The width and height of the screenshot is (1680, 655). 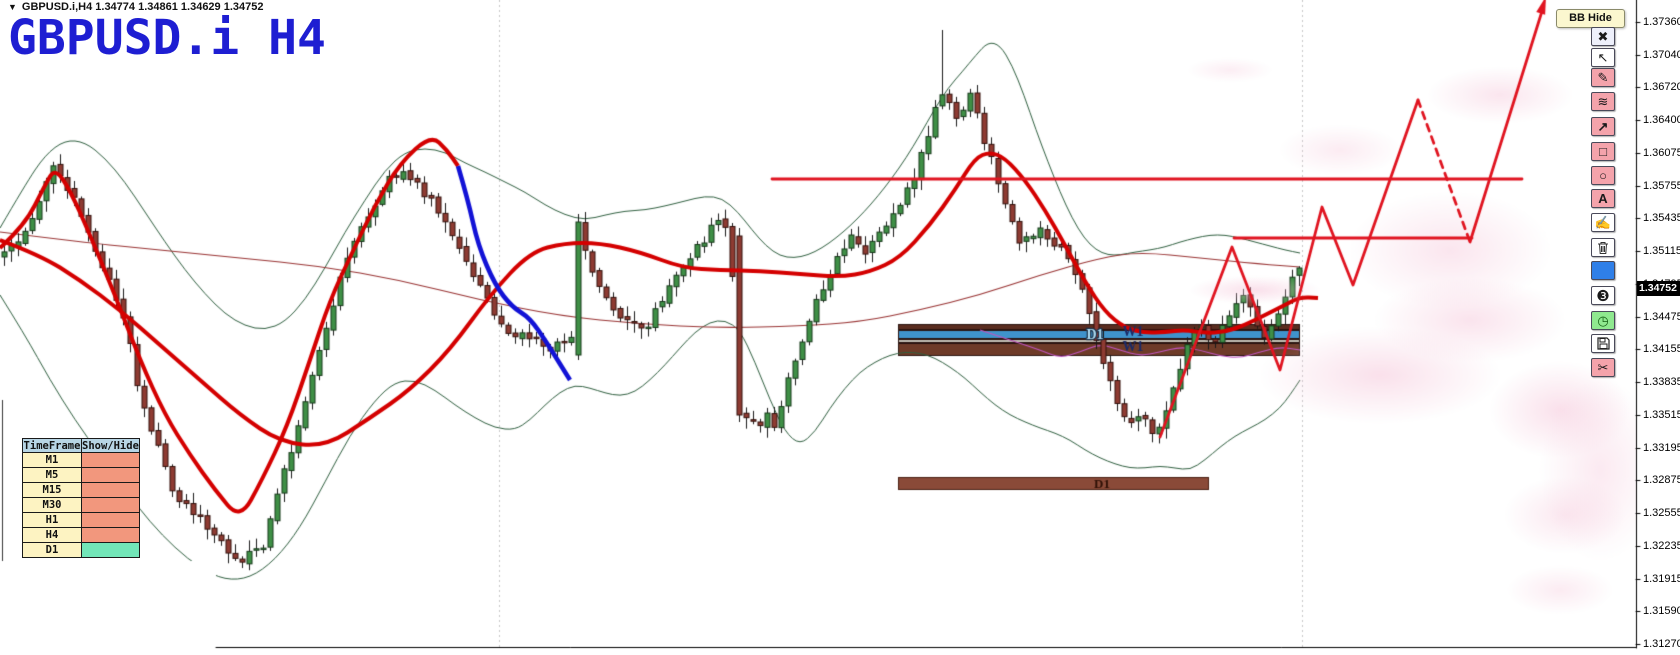 I want to click on tf-row-d1: D1, so click(x=81, y=550).